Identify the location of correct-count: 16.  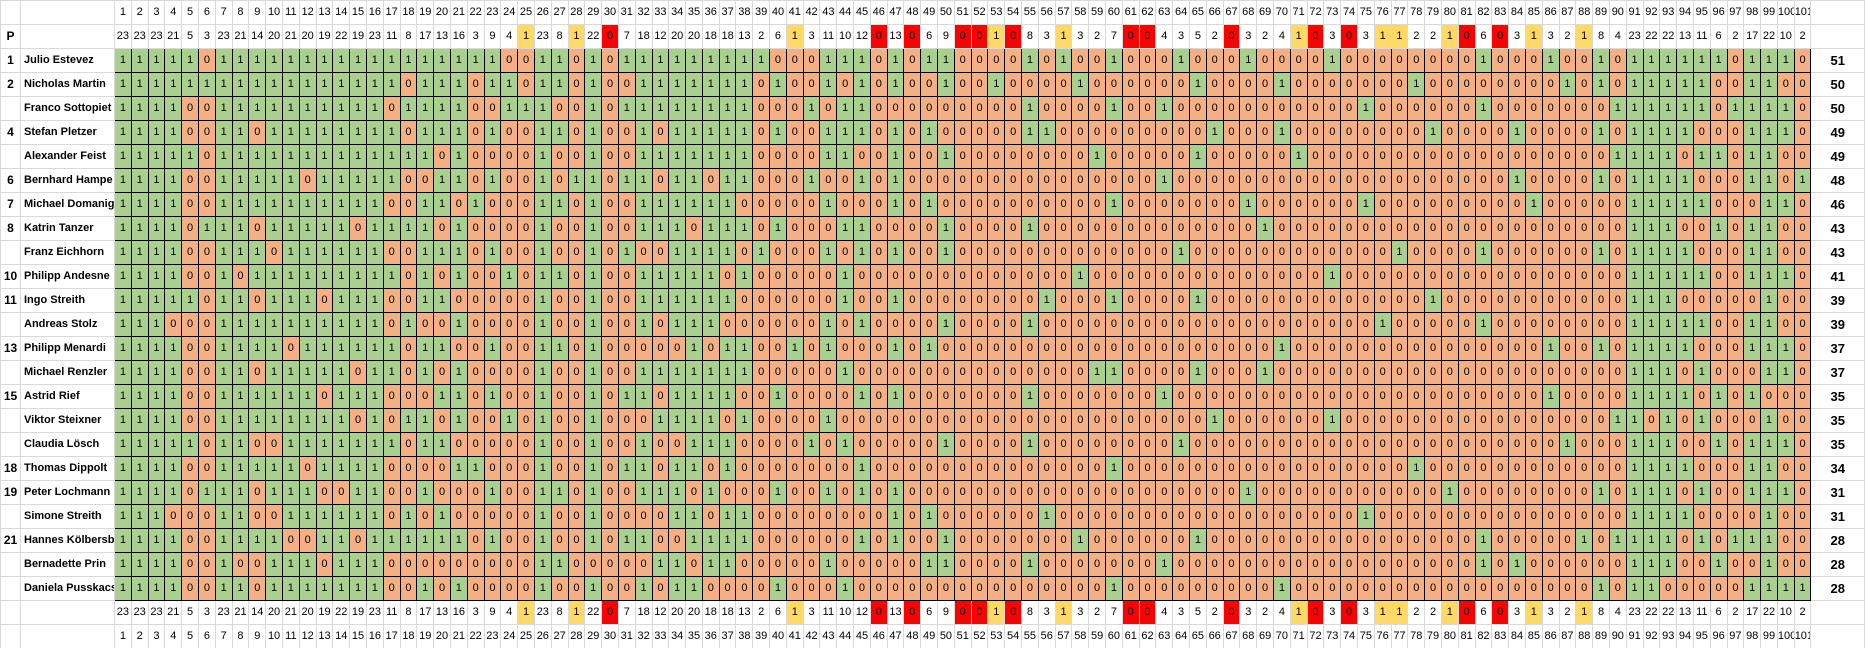
(458, 612).